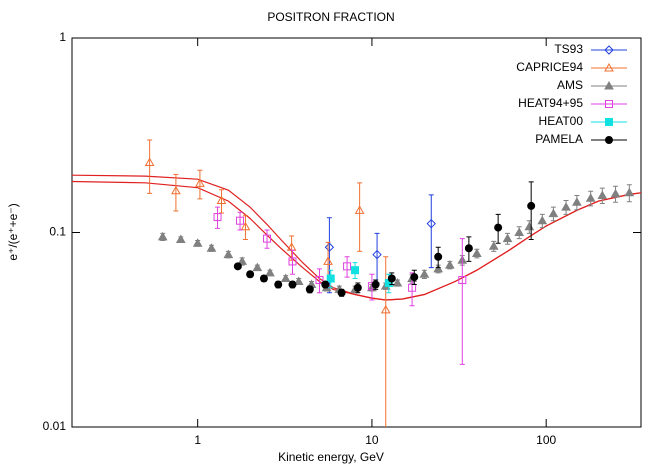 The height and width of the screenshot is (465, 664). Describe the element at coordinates (559, 139) in the screenshot. I see `legend-label: PAMELA` at that location.